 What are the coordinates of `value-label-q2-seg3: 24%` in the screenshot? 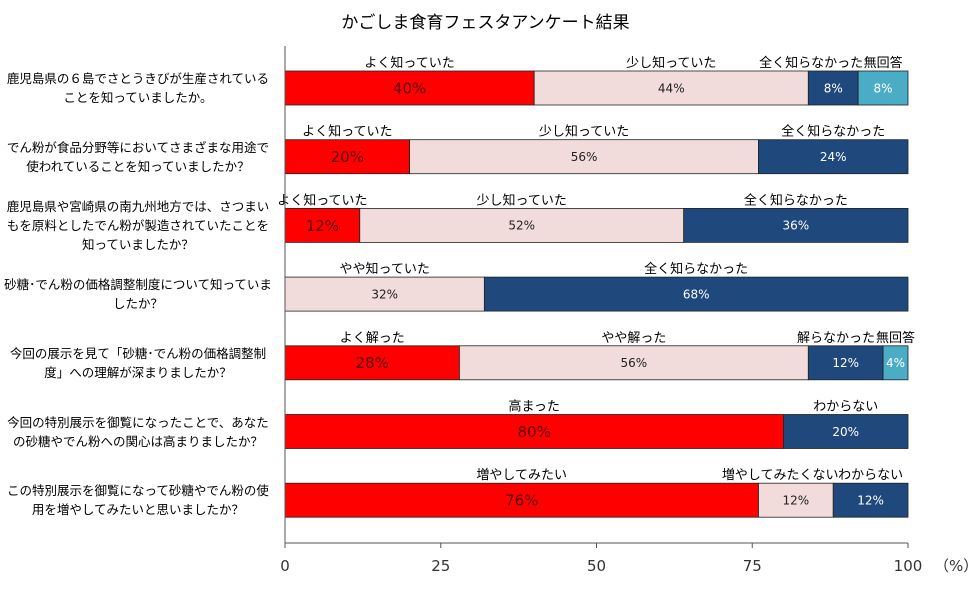 It's located at (833, 157).